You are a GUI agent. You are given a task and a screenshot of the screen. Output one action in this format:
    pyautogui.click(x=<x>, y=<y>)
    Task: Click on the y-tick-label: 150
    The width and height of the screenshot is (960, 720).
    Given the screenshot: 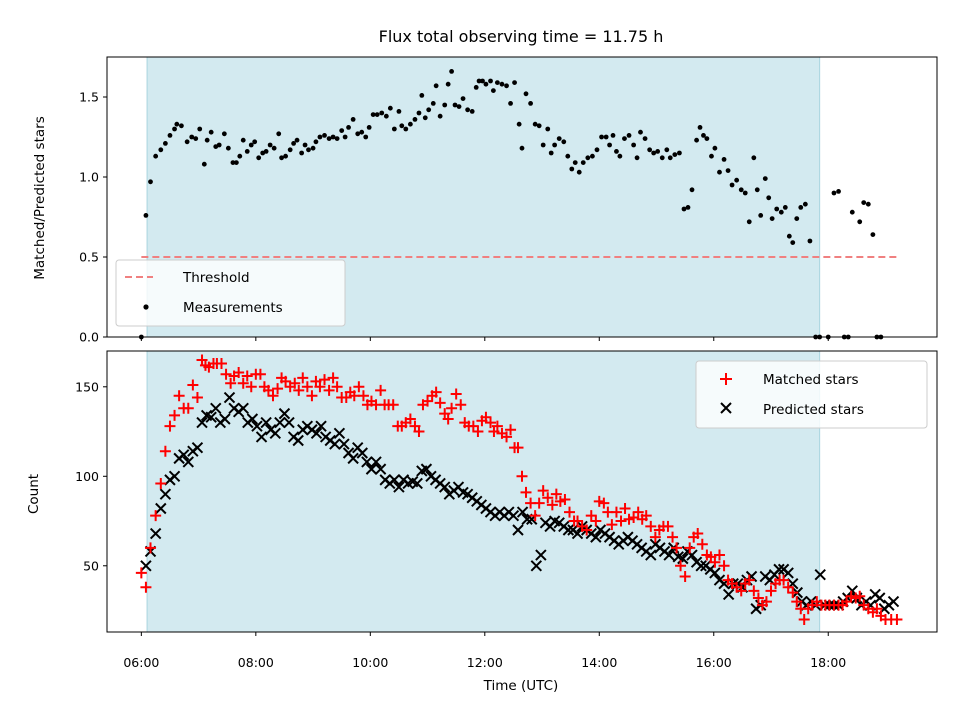 What is the action you would take?
    pyautogui.click(x=87, y=386)
    